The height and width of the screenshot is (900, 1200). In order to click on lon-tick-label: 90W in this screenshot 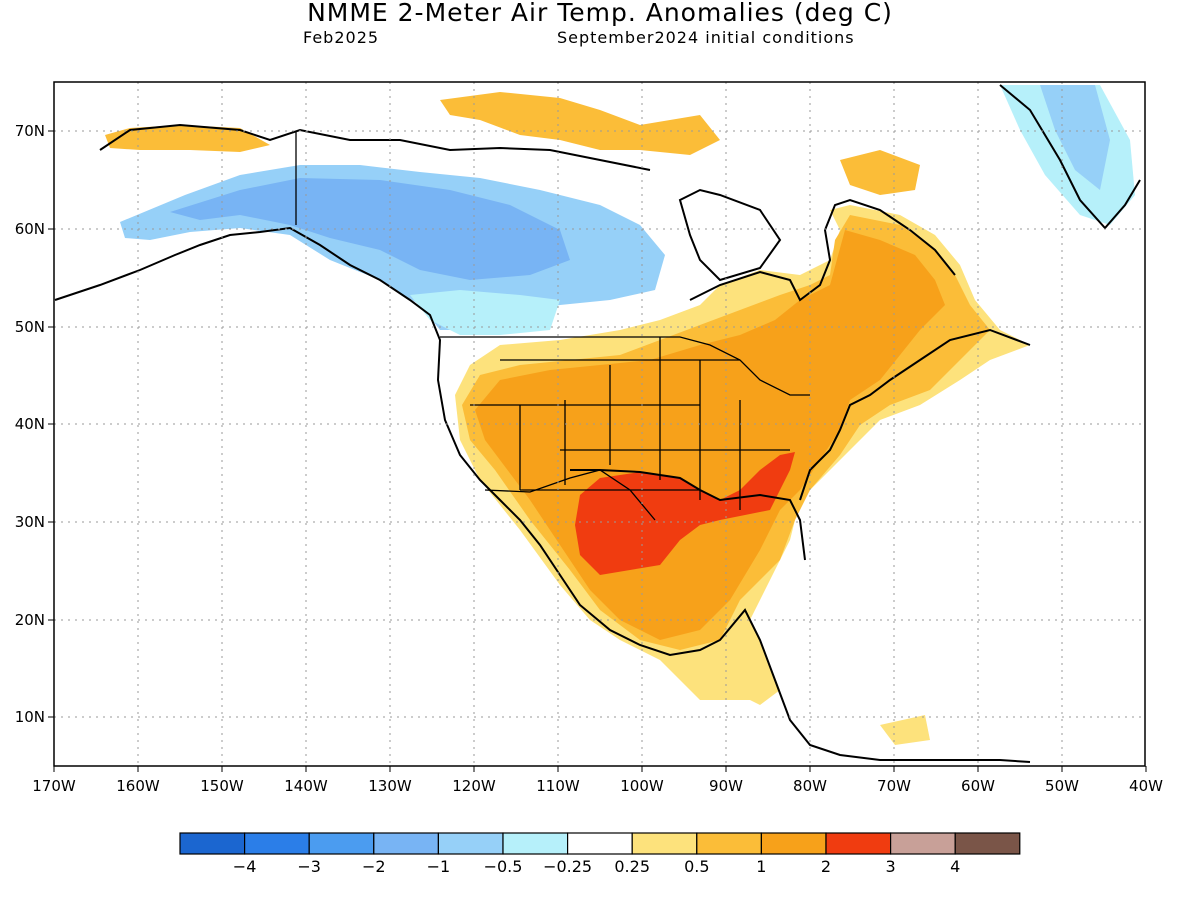, I will do `click(726, 786)`.